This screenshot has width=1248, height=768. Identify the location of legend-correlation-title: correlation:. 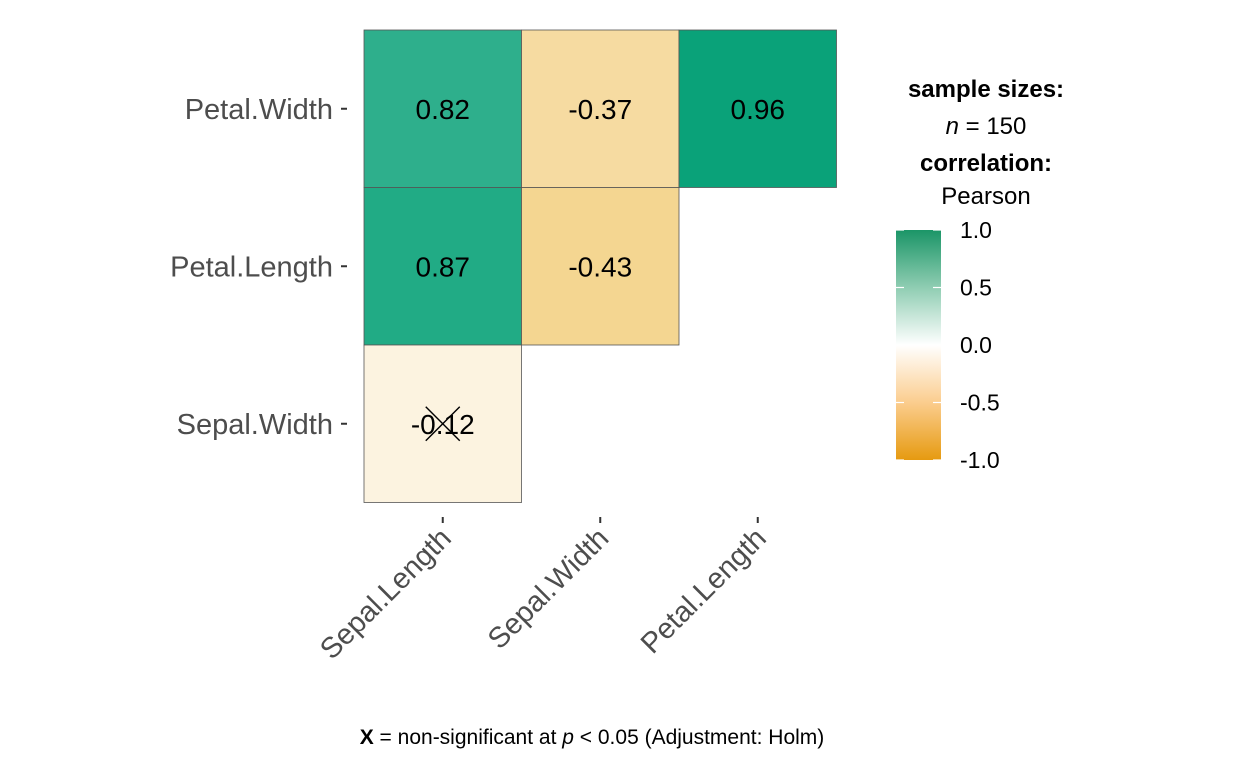
(986, 163).